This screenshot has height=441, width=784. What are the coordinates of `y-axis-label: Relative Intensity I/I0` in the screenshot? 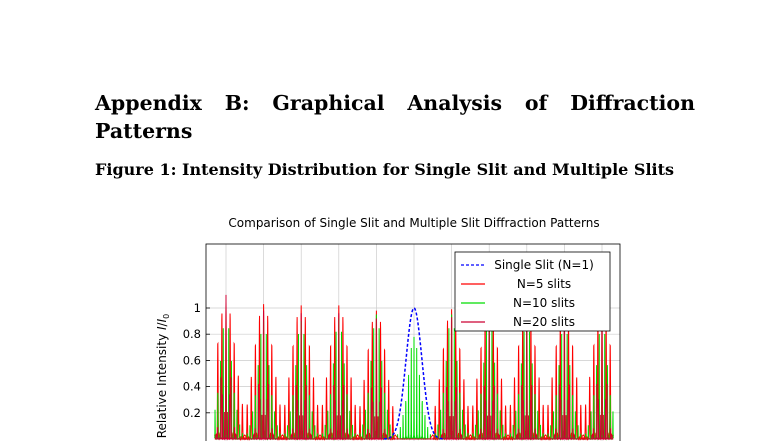 It's located at (163, 376).